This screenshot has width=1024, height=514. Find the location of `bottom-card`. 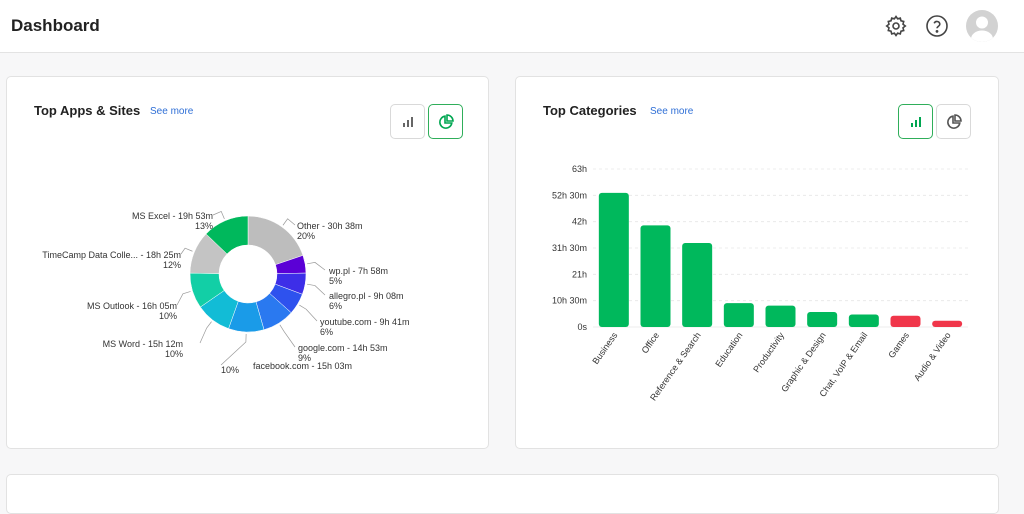

bottom-card is located at coordinates (502, 494).